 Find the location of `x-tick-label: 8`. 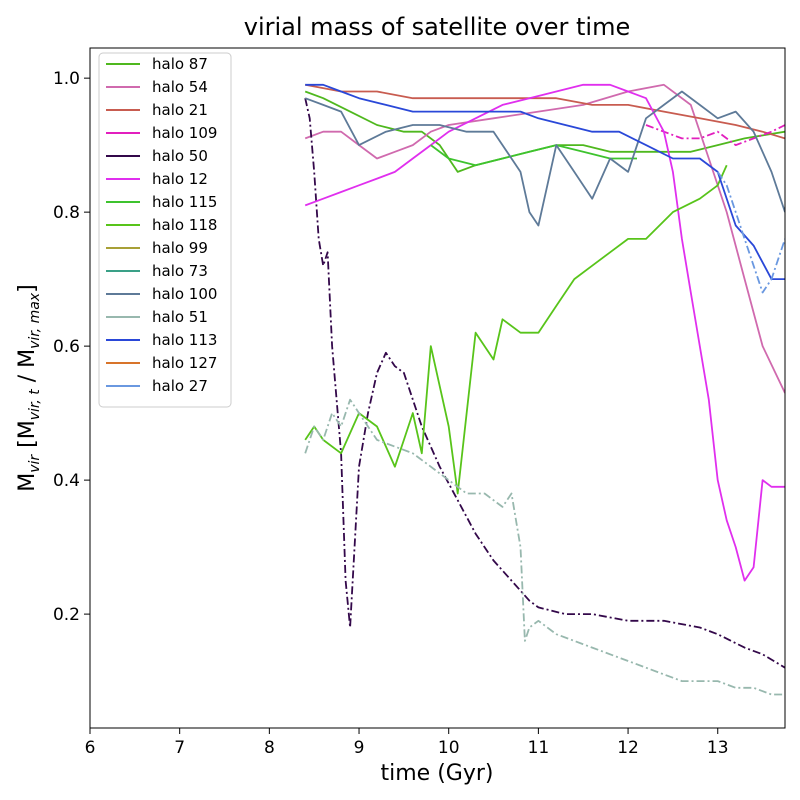

x-tick-label: 8 is located at coordinates (269, 748).